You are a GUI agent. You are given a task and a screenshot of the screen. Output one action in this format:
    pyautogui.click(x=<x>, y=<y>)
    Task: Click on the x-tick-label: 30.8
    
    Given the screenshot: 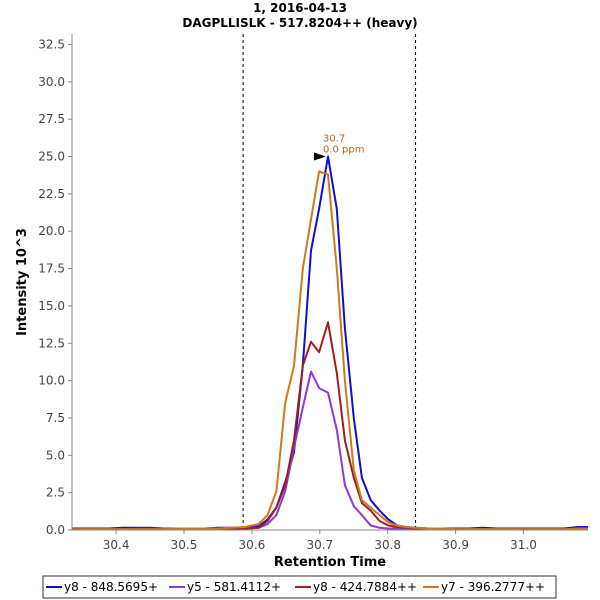 What is the action you would take?
    pyautogui.click(x=387, y=545)
    